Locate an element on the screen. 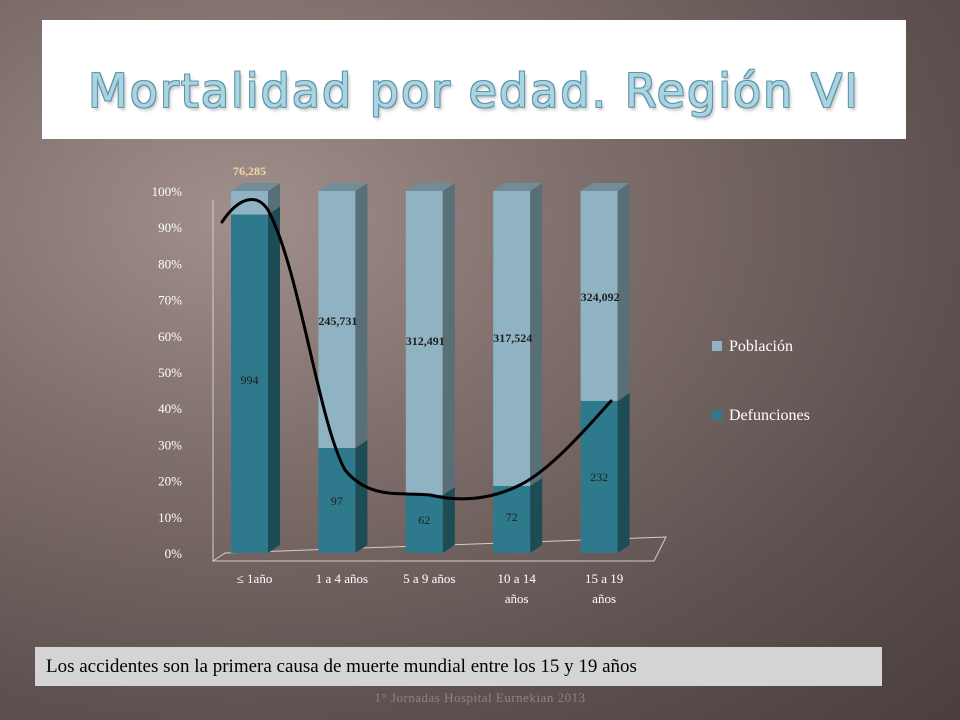  y-tick-label: 30% is located at coordinates (170, 444).